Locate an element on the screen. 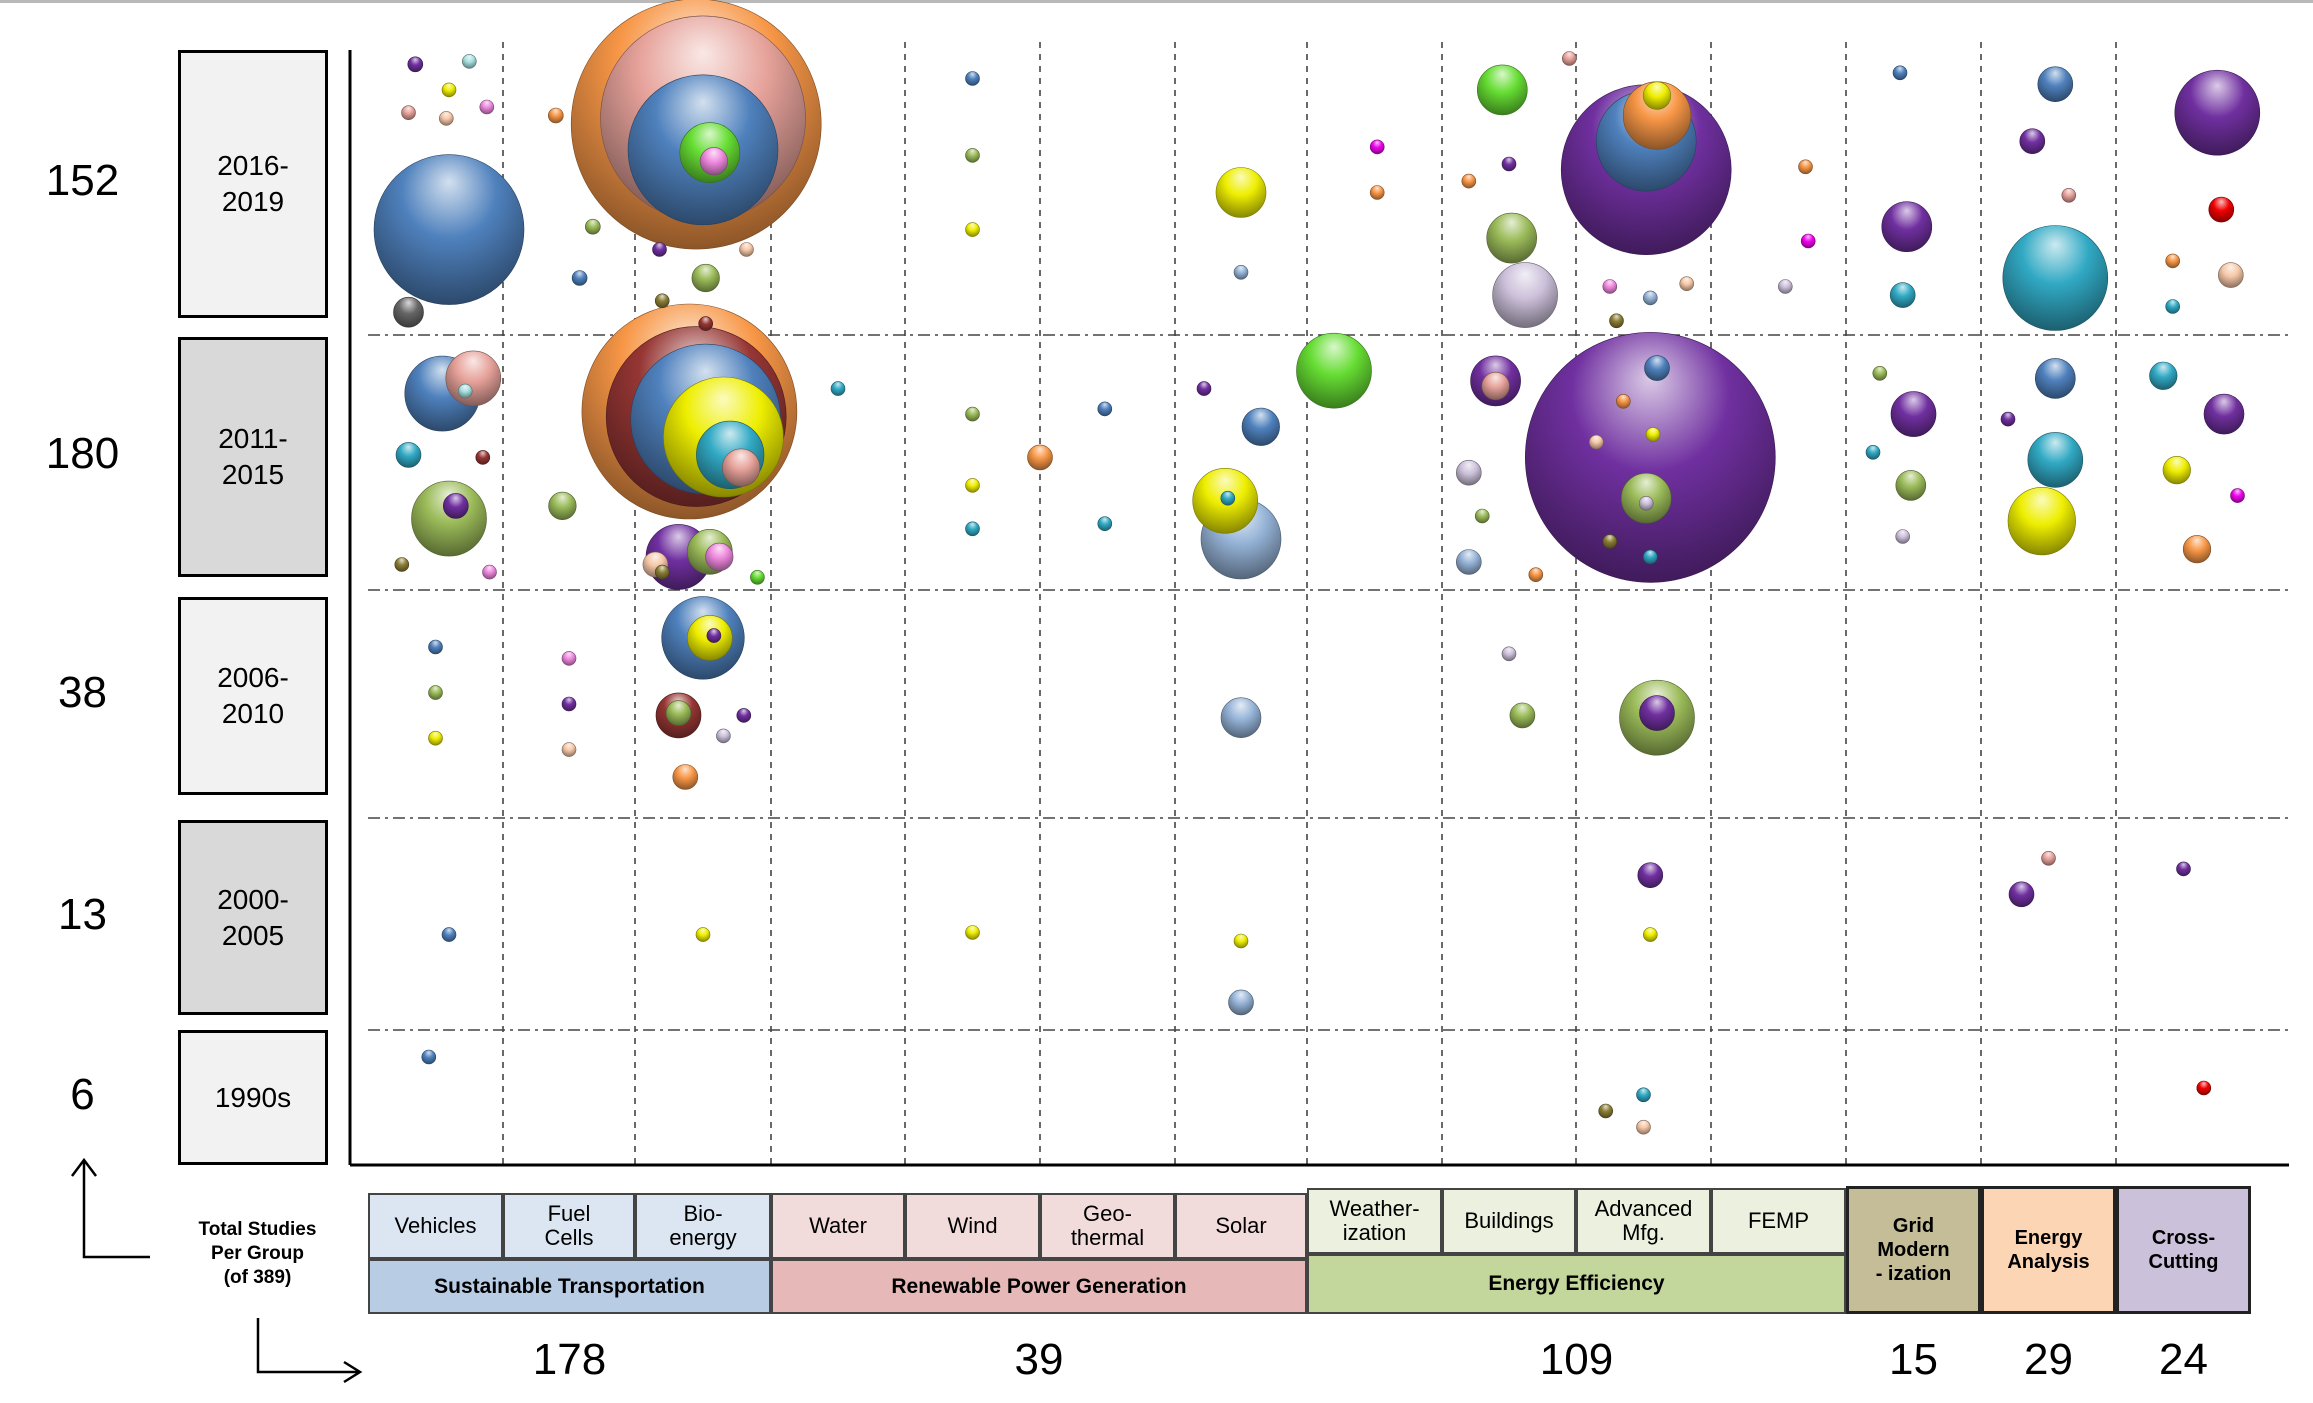 This screenshot has width=2313, height=1403. period-total: 180 is located at coordinates (82, 453).